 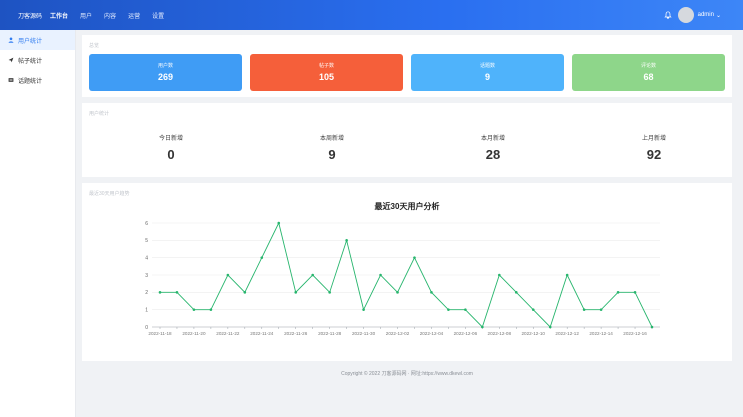 What do you see at coordinates (170, 139) in the screenshot?
I see `growth-label: 今日新增` at bounding box center [170, 139].